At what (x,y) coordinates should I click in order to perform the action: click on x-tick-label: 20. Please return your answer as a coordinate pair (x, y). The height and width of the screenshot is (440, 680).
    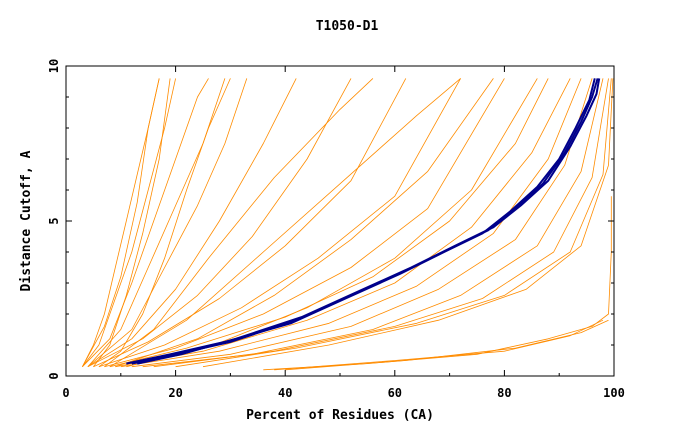
    Looking at the image, I should click on (175, 393).